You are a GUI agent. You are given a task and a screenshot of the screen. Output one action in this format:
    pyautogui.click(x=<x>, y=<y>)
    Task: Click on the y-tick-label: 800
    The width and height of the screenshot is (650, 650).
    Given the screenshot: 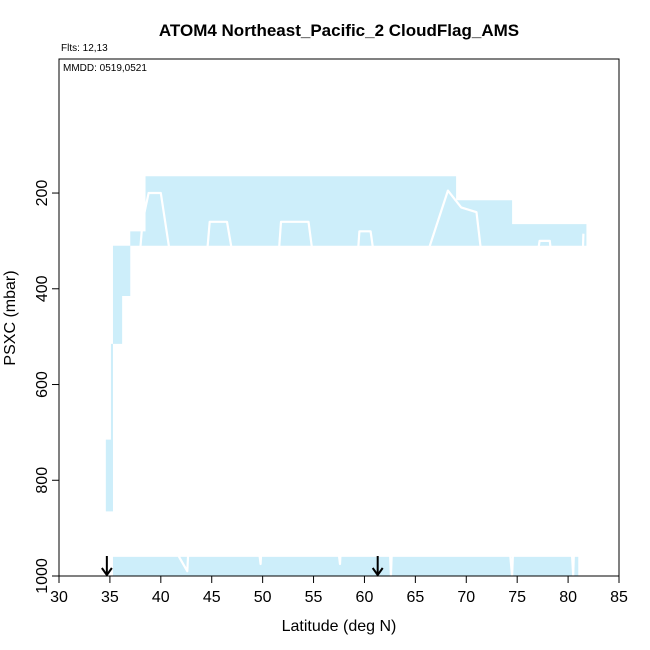 What is the action you would take?
    pyautogui.click(x=42, y=480)
    